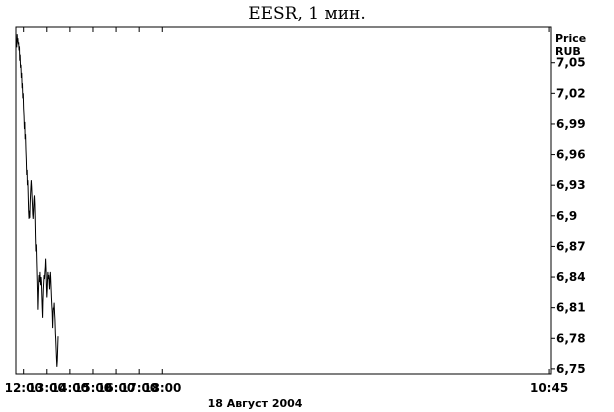 The height and width of the screenshot is (412, 614). What do you see at coordinates (162, 388) in the screenshot?
I see `x-tick-label: 18:00` at bounding box center [162, 388].